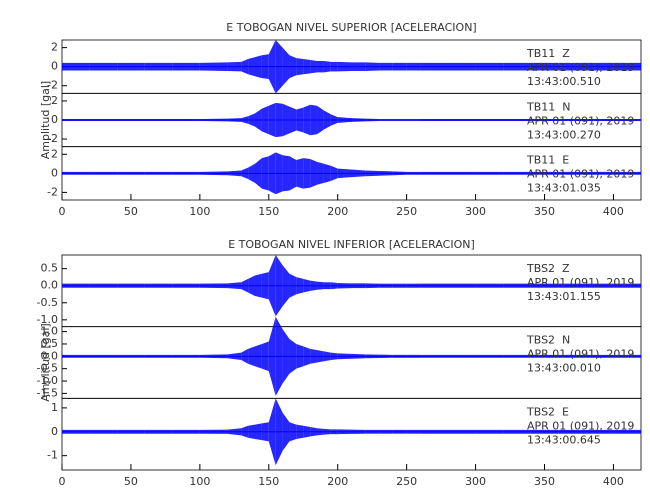 The width and height of the screenshot is (650, 500). Describe the element at coordinates (548, 268) in the screenshot. I see `station-name: TBS2 Z` at that location.